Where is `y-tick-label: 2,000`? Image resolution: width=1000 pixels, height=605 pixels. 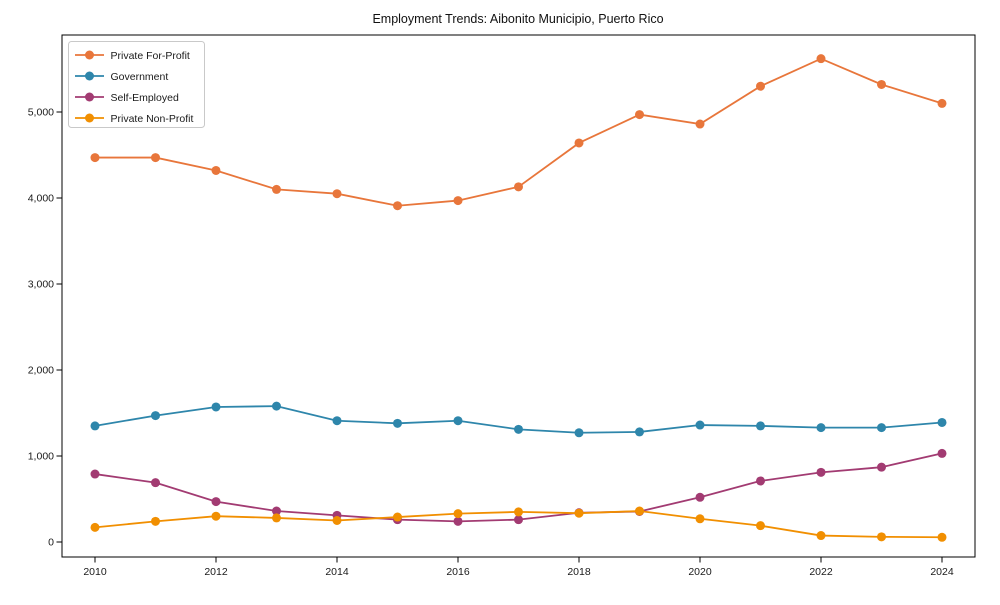
y-tick-label: 2,000 is located at coordinates (41, 371).